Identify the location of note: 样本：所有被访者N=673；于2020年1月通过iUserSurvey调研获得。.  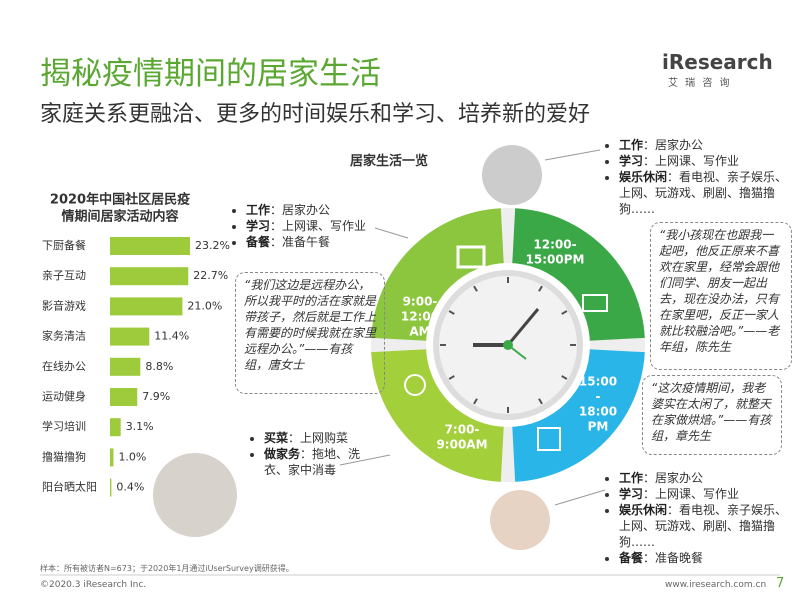
(167, 568).